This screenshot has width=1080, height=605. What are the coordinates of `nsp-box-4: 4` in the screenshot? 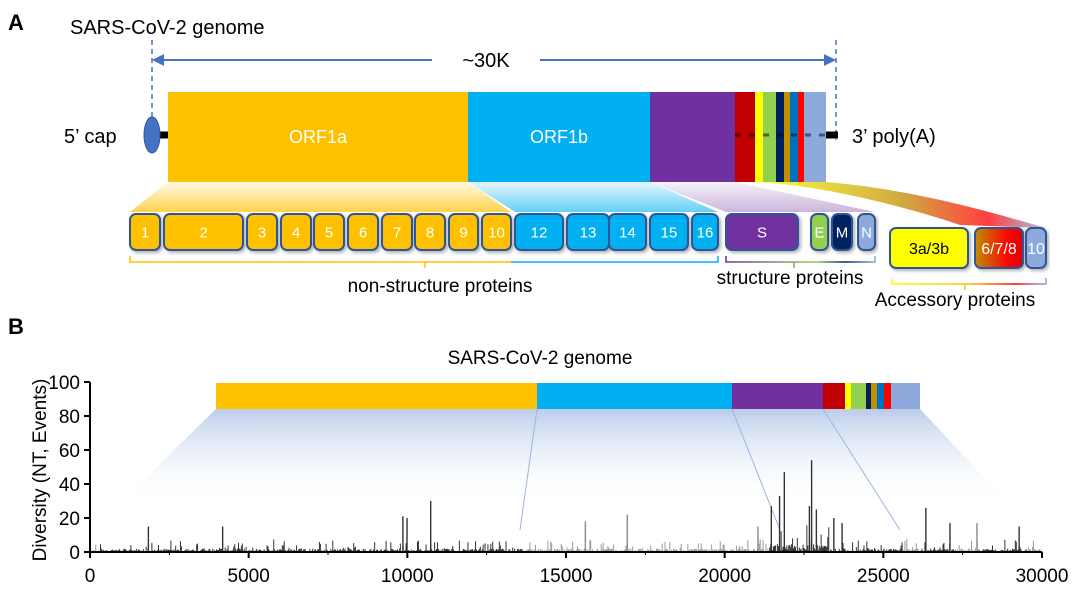 It's located at (296, 232).